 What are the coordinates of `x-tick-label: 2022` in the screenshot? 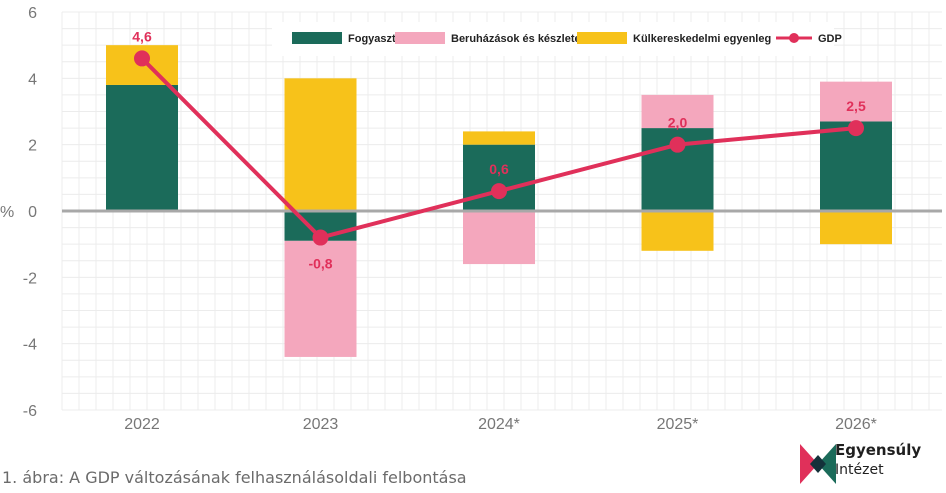 It's located at (142, 424).